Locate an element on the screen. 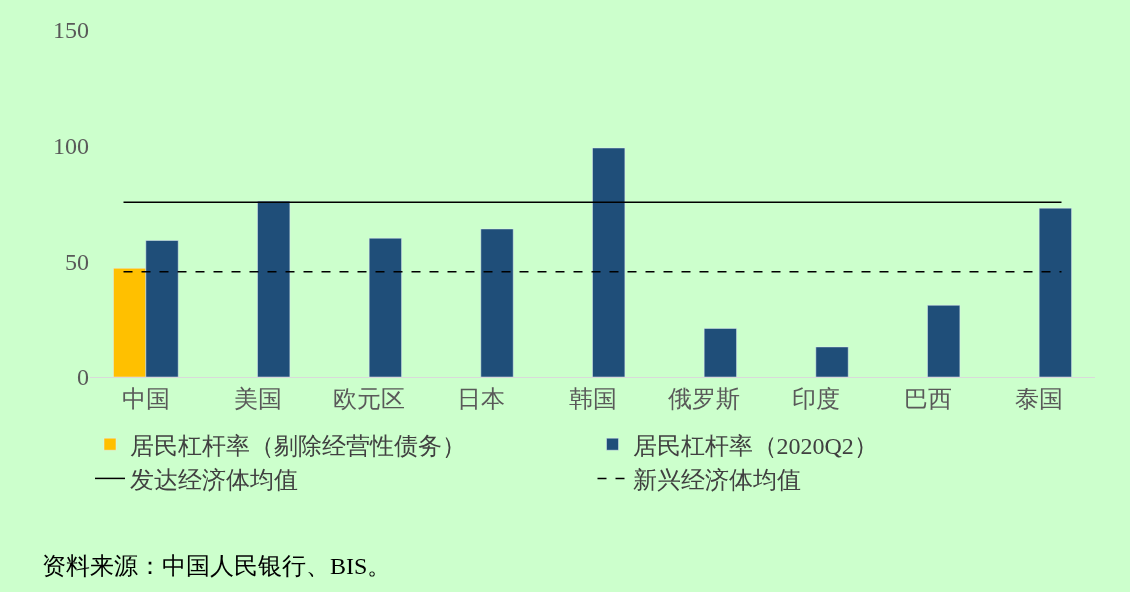 This screenshot has height=592, width=1130. x-tick-label: 美国 is located at coordinates (257, 398).